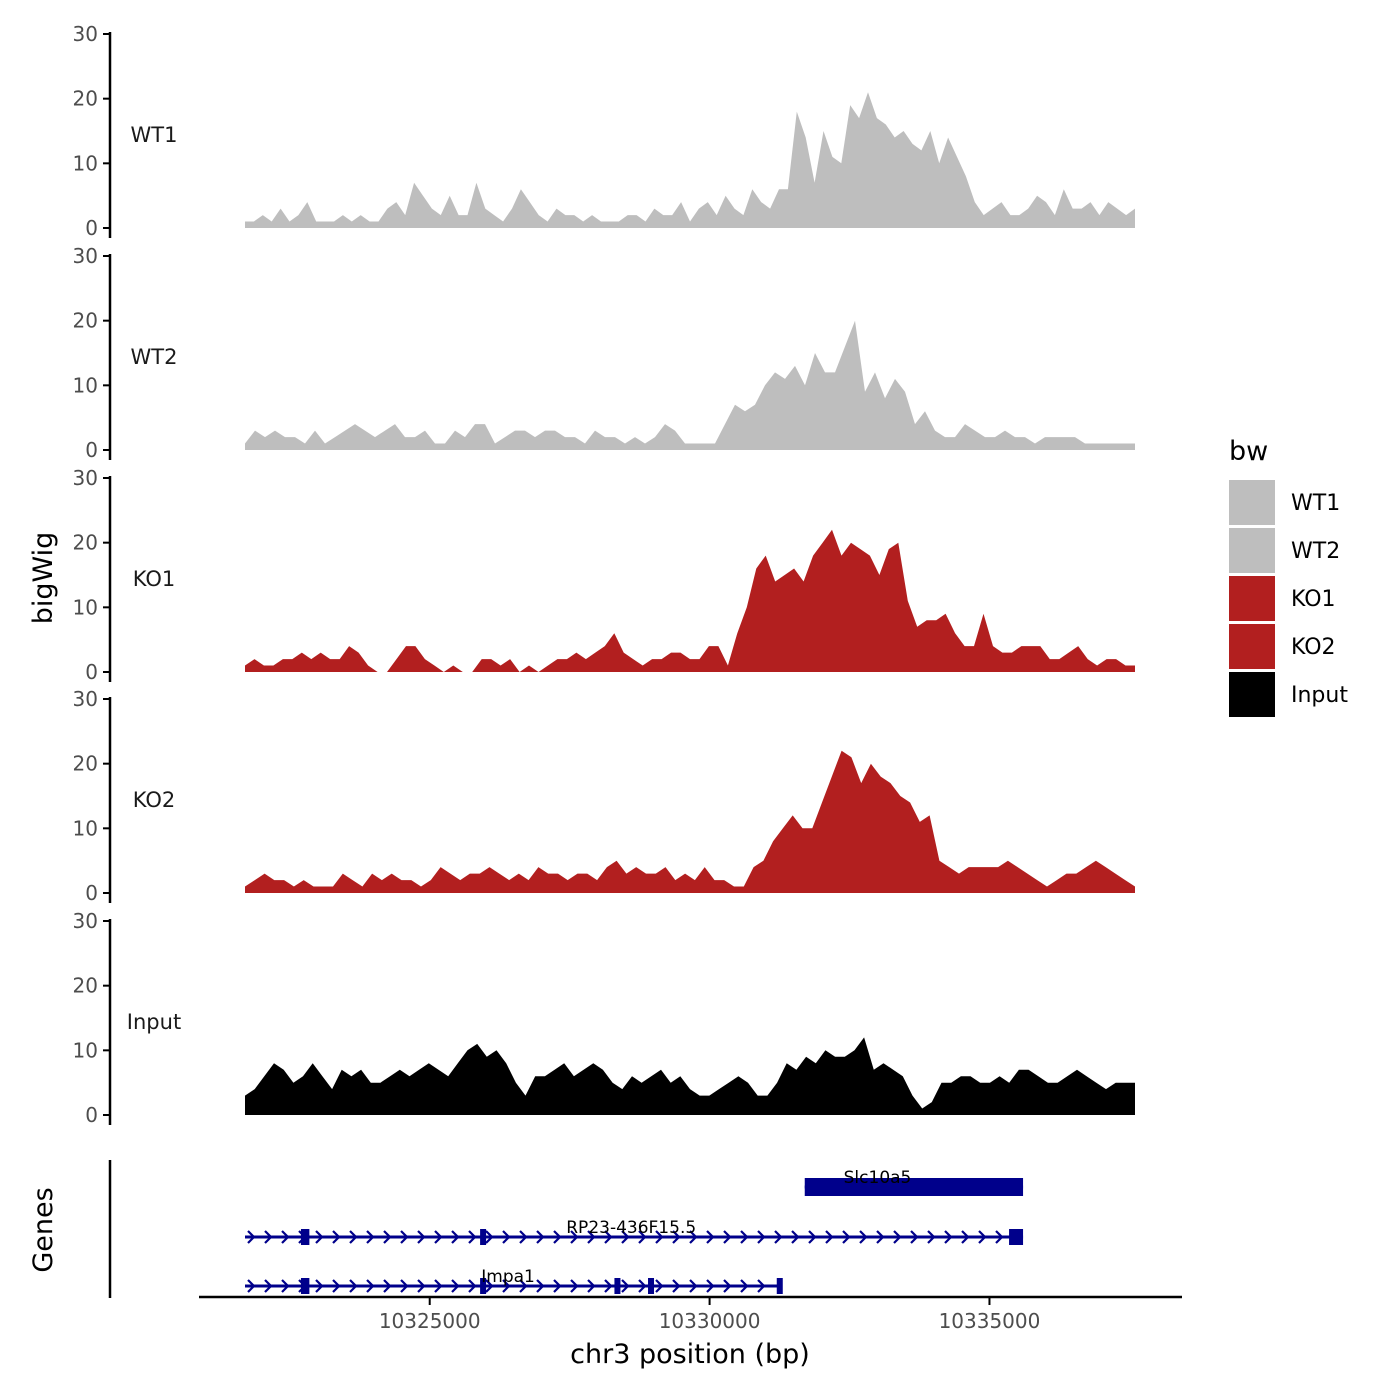 The width and height of the screenshot is (1400, 1400). What do you see at coordinates (430, 1321) in the screenshot?
I see `x-tick-label: 10325000` at bounding box center [430, 1321].